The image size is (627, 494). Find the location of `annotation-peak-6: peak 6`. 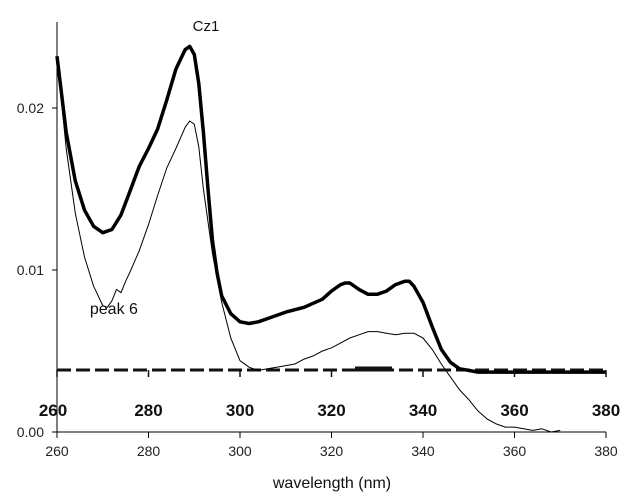

annotation-peak-6: peak 6 is located at coordinates (114, 309).